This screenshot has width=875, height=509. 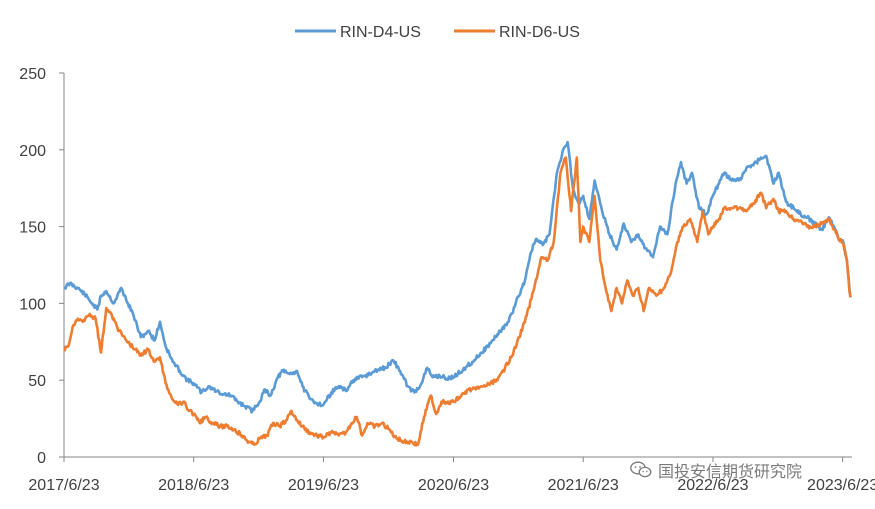 I want to click on watermark: 国投安信期货研究院, so click(x=716, y=470).